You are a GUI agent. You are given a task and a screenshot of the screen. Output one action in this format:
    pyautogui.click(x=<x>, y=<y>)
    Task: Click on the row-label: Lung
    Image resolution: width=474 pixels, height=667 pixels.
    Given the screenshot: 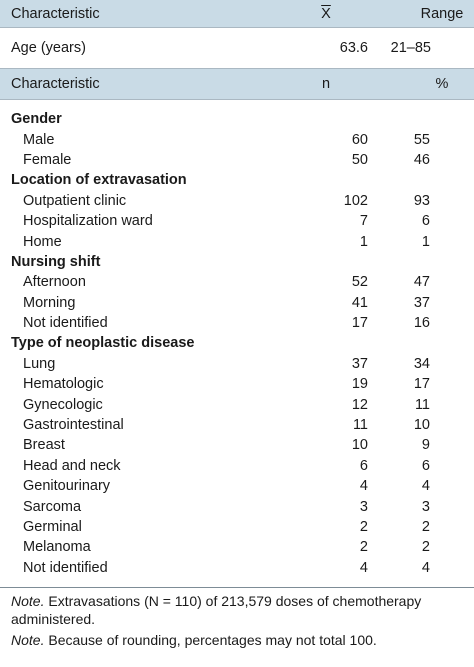 What is the action you would take?
    pyautogui.click(x=39, y=363)
    